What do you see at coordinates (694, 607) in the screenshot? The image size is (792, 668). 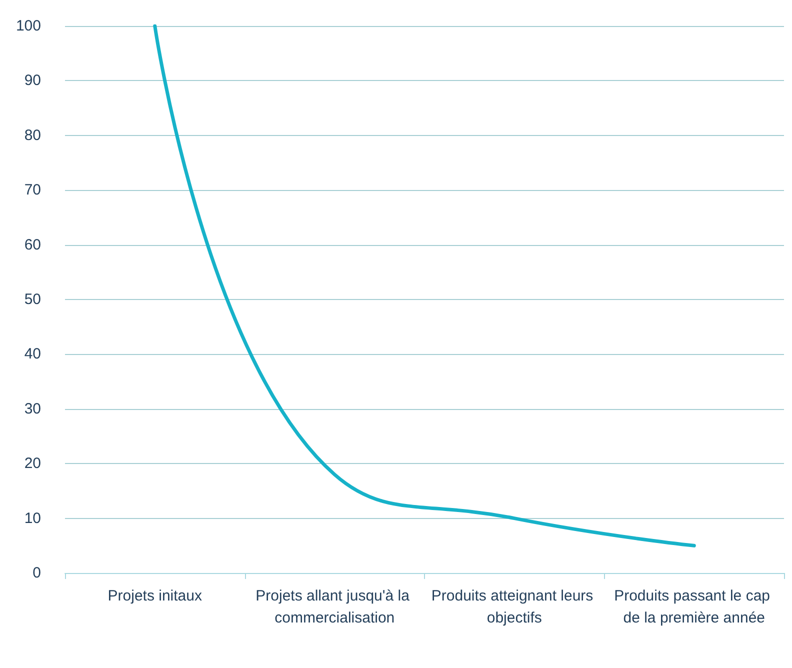 I see `x-tick-label: Produits passant le cap de la première année` at bounding box center [694, 607].